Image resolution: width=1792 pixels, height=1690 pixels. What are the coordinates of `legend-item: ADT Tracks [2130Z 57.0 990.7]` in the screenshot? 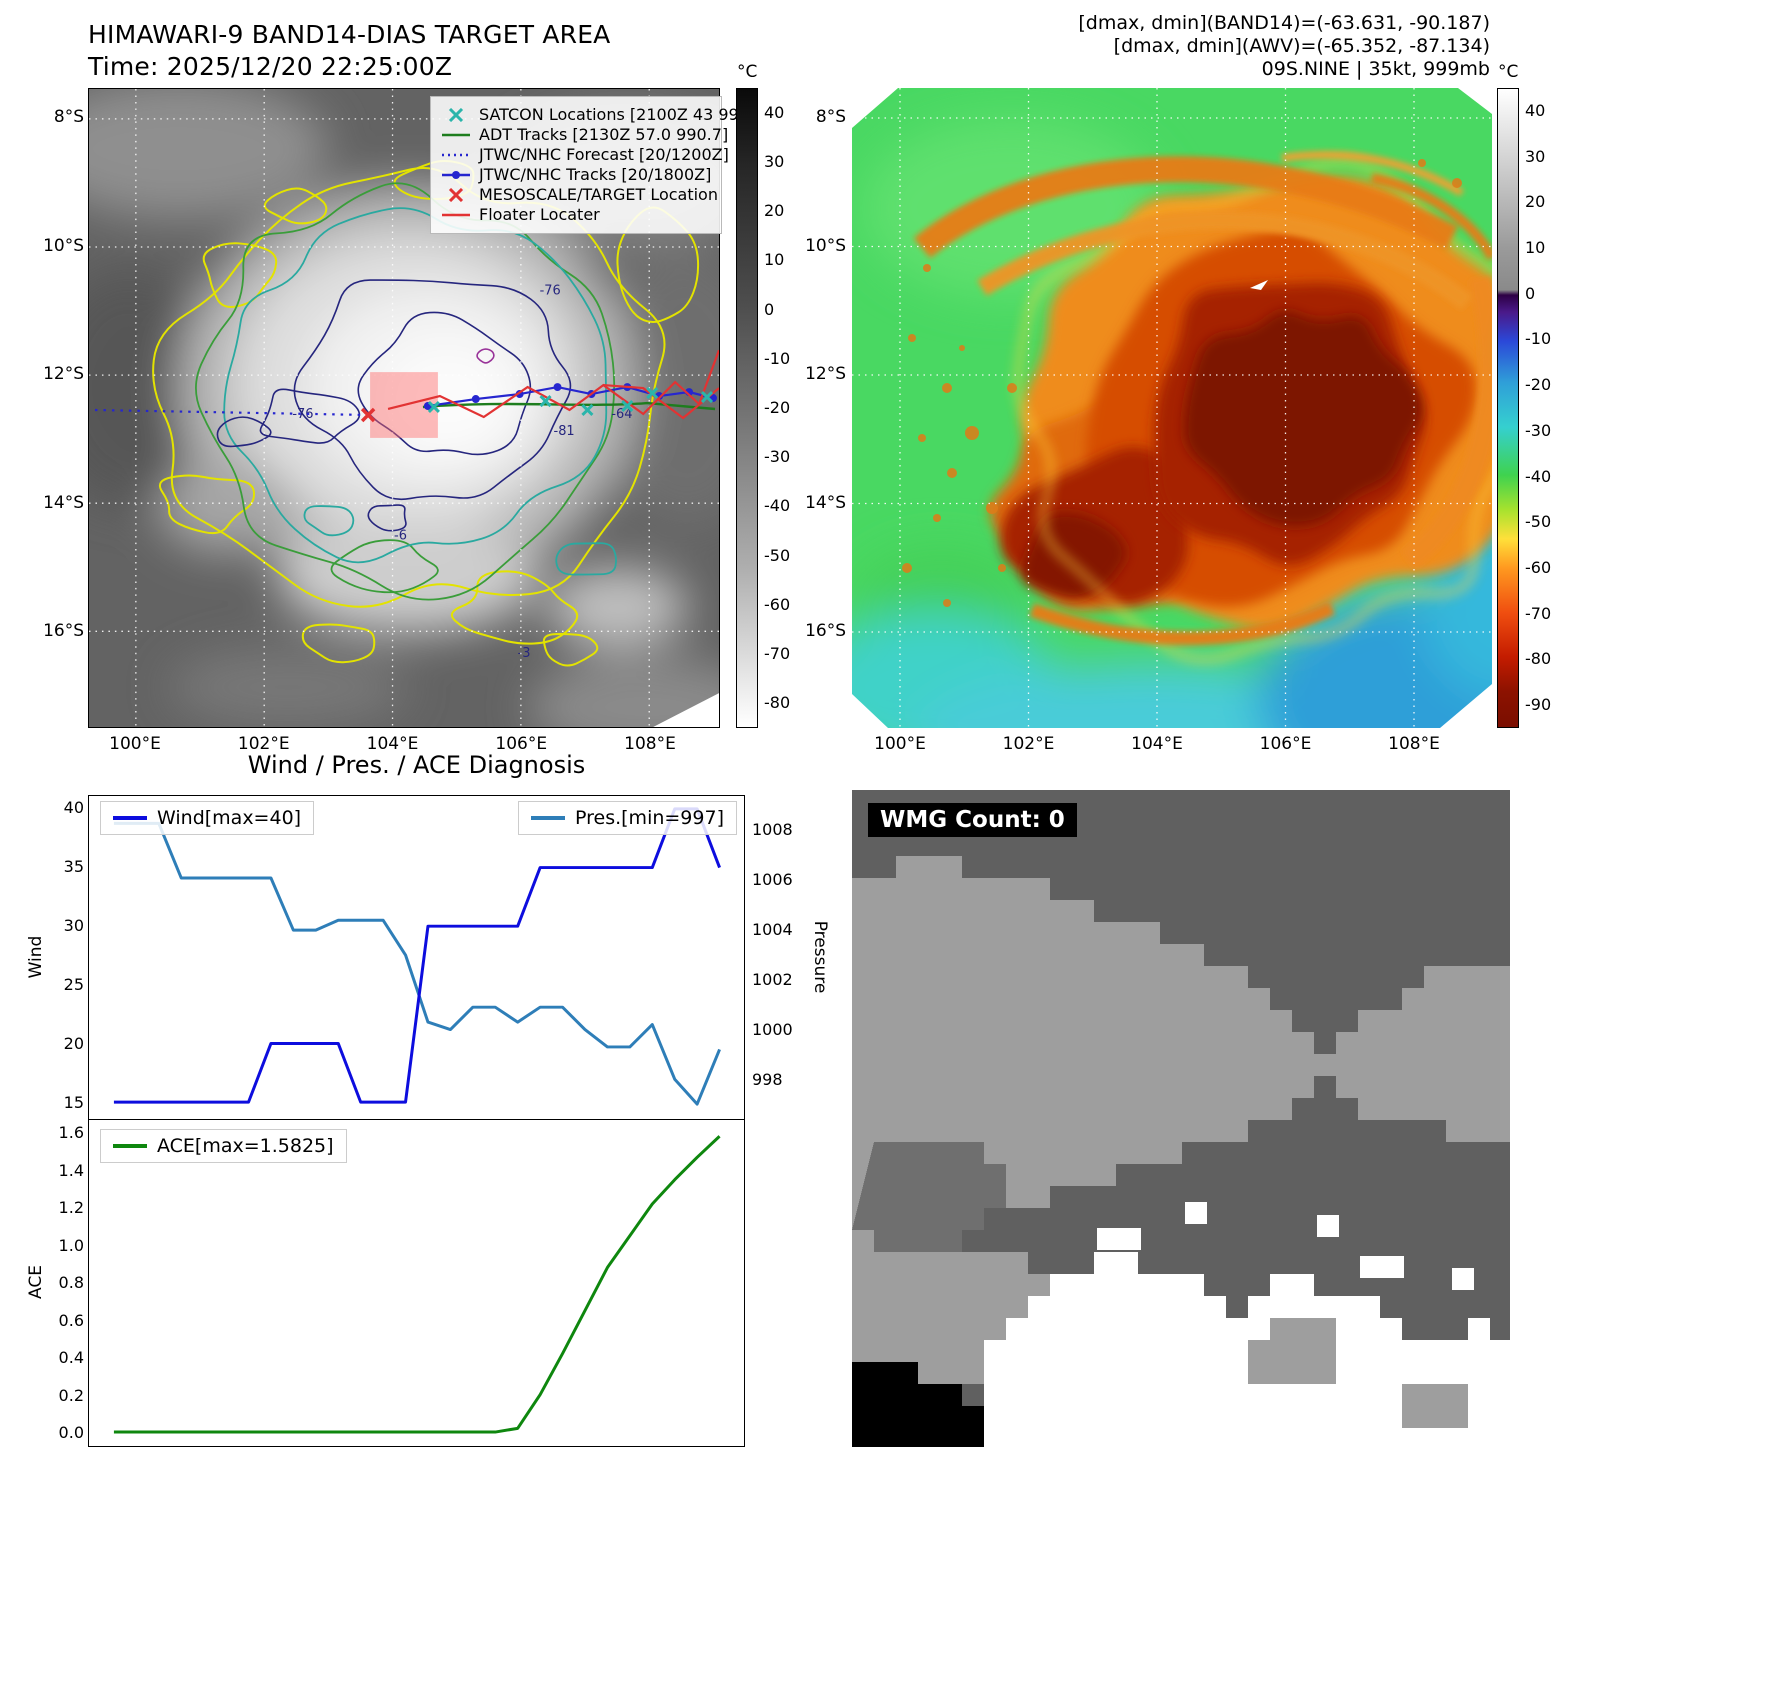 It's located at (584, 135).